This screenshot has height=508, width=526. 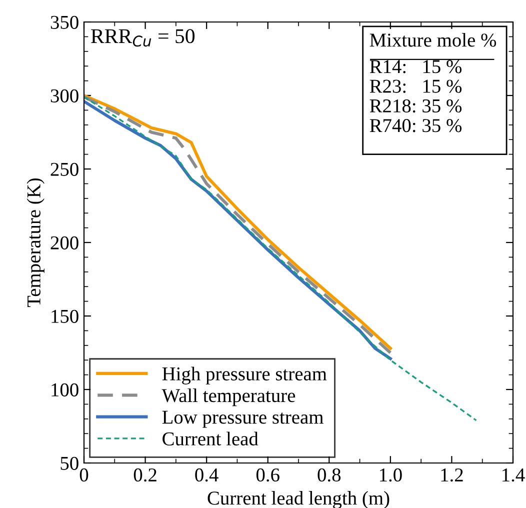 What do you see at coordinates (64, 22) in the screenshot?
I see `y-tick-label: 350` at bounding box center [64, 22].